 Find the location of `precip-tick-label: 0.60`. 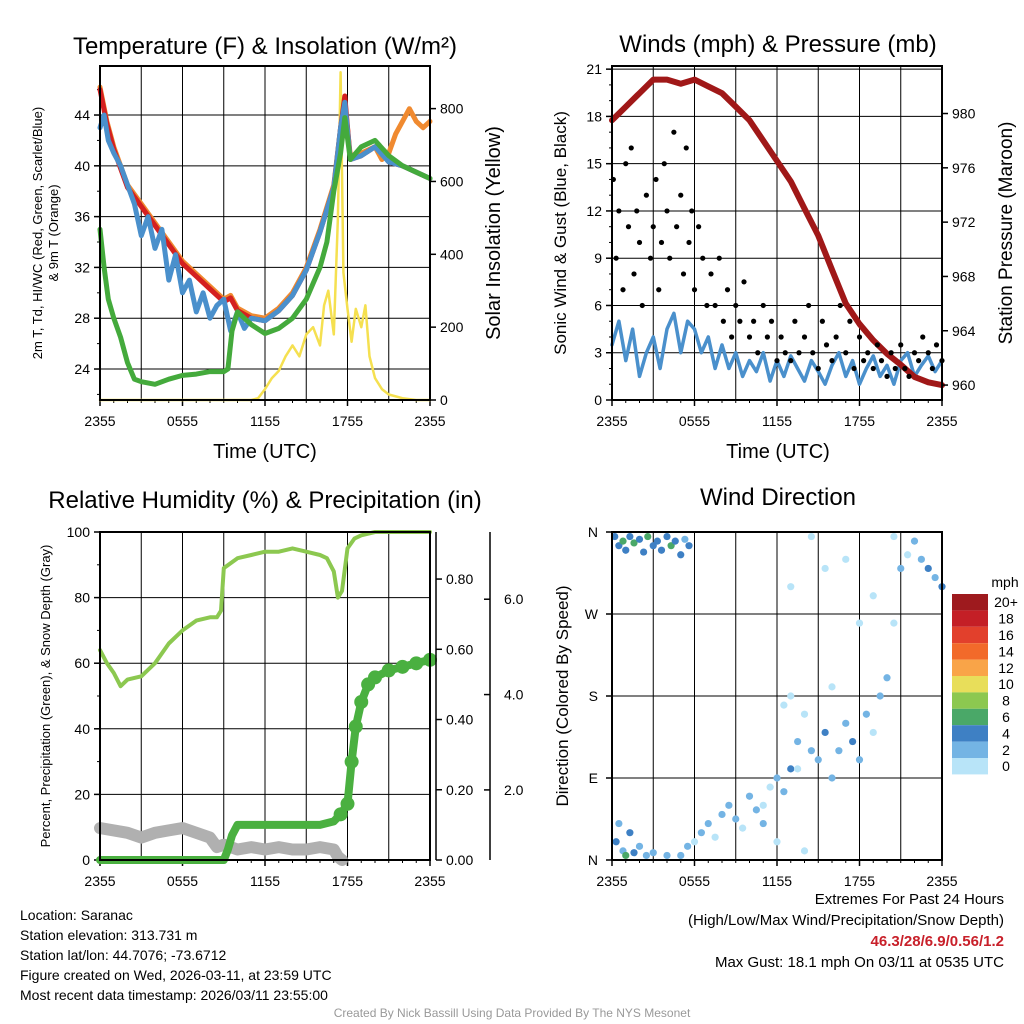

precip-tick-label: 0.60 is located at coordinates (459, 649).